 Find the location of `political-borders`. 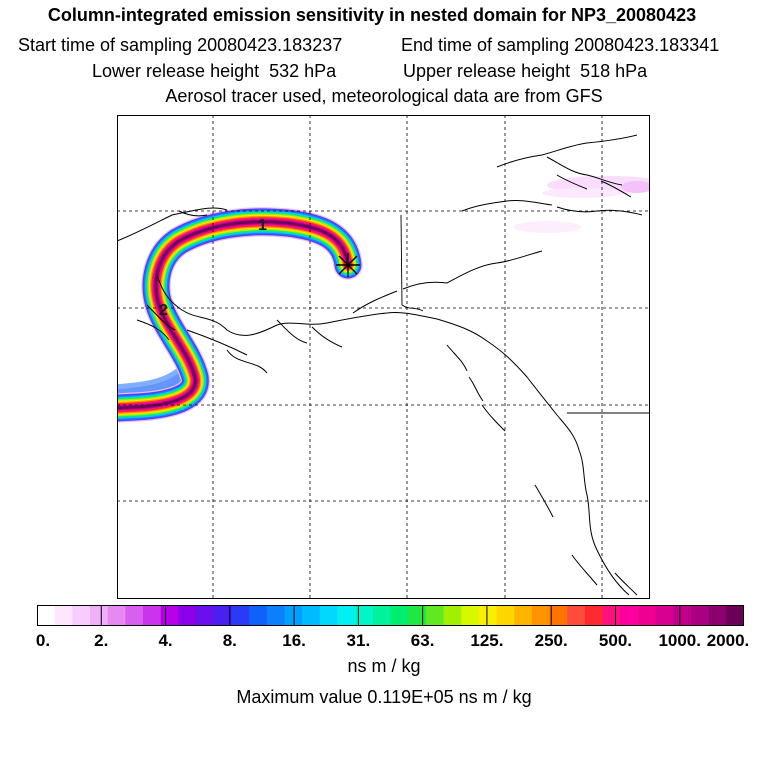

political-borders is located at coordinates (525, 314).